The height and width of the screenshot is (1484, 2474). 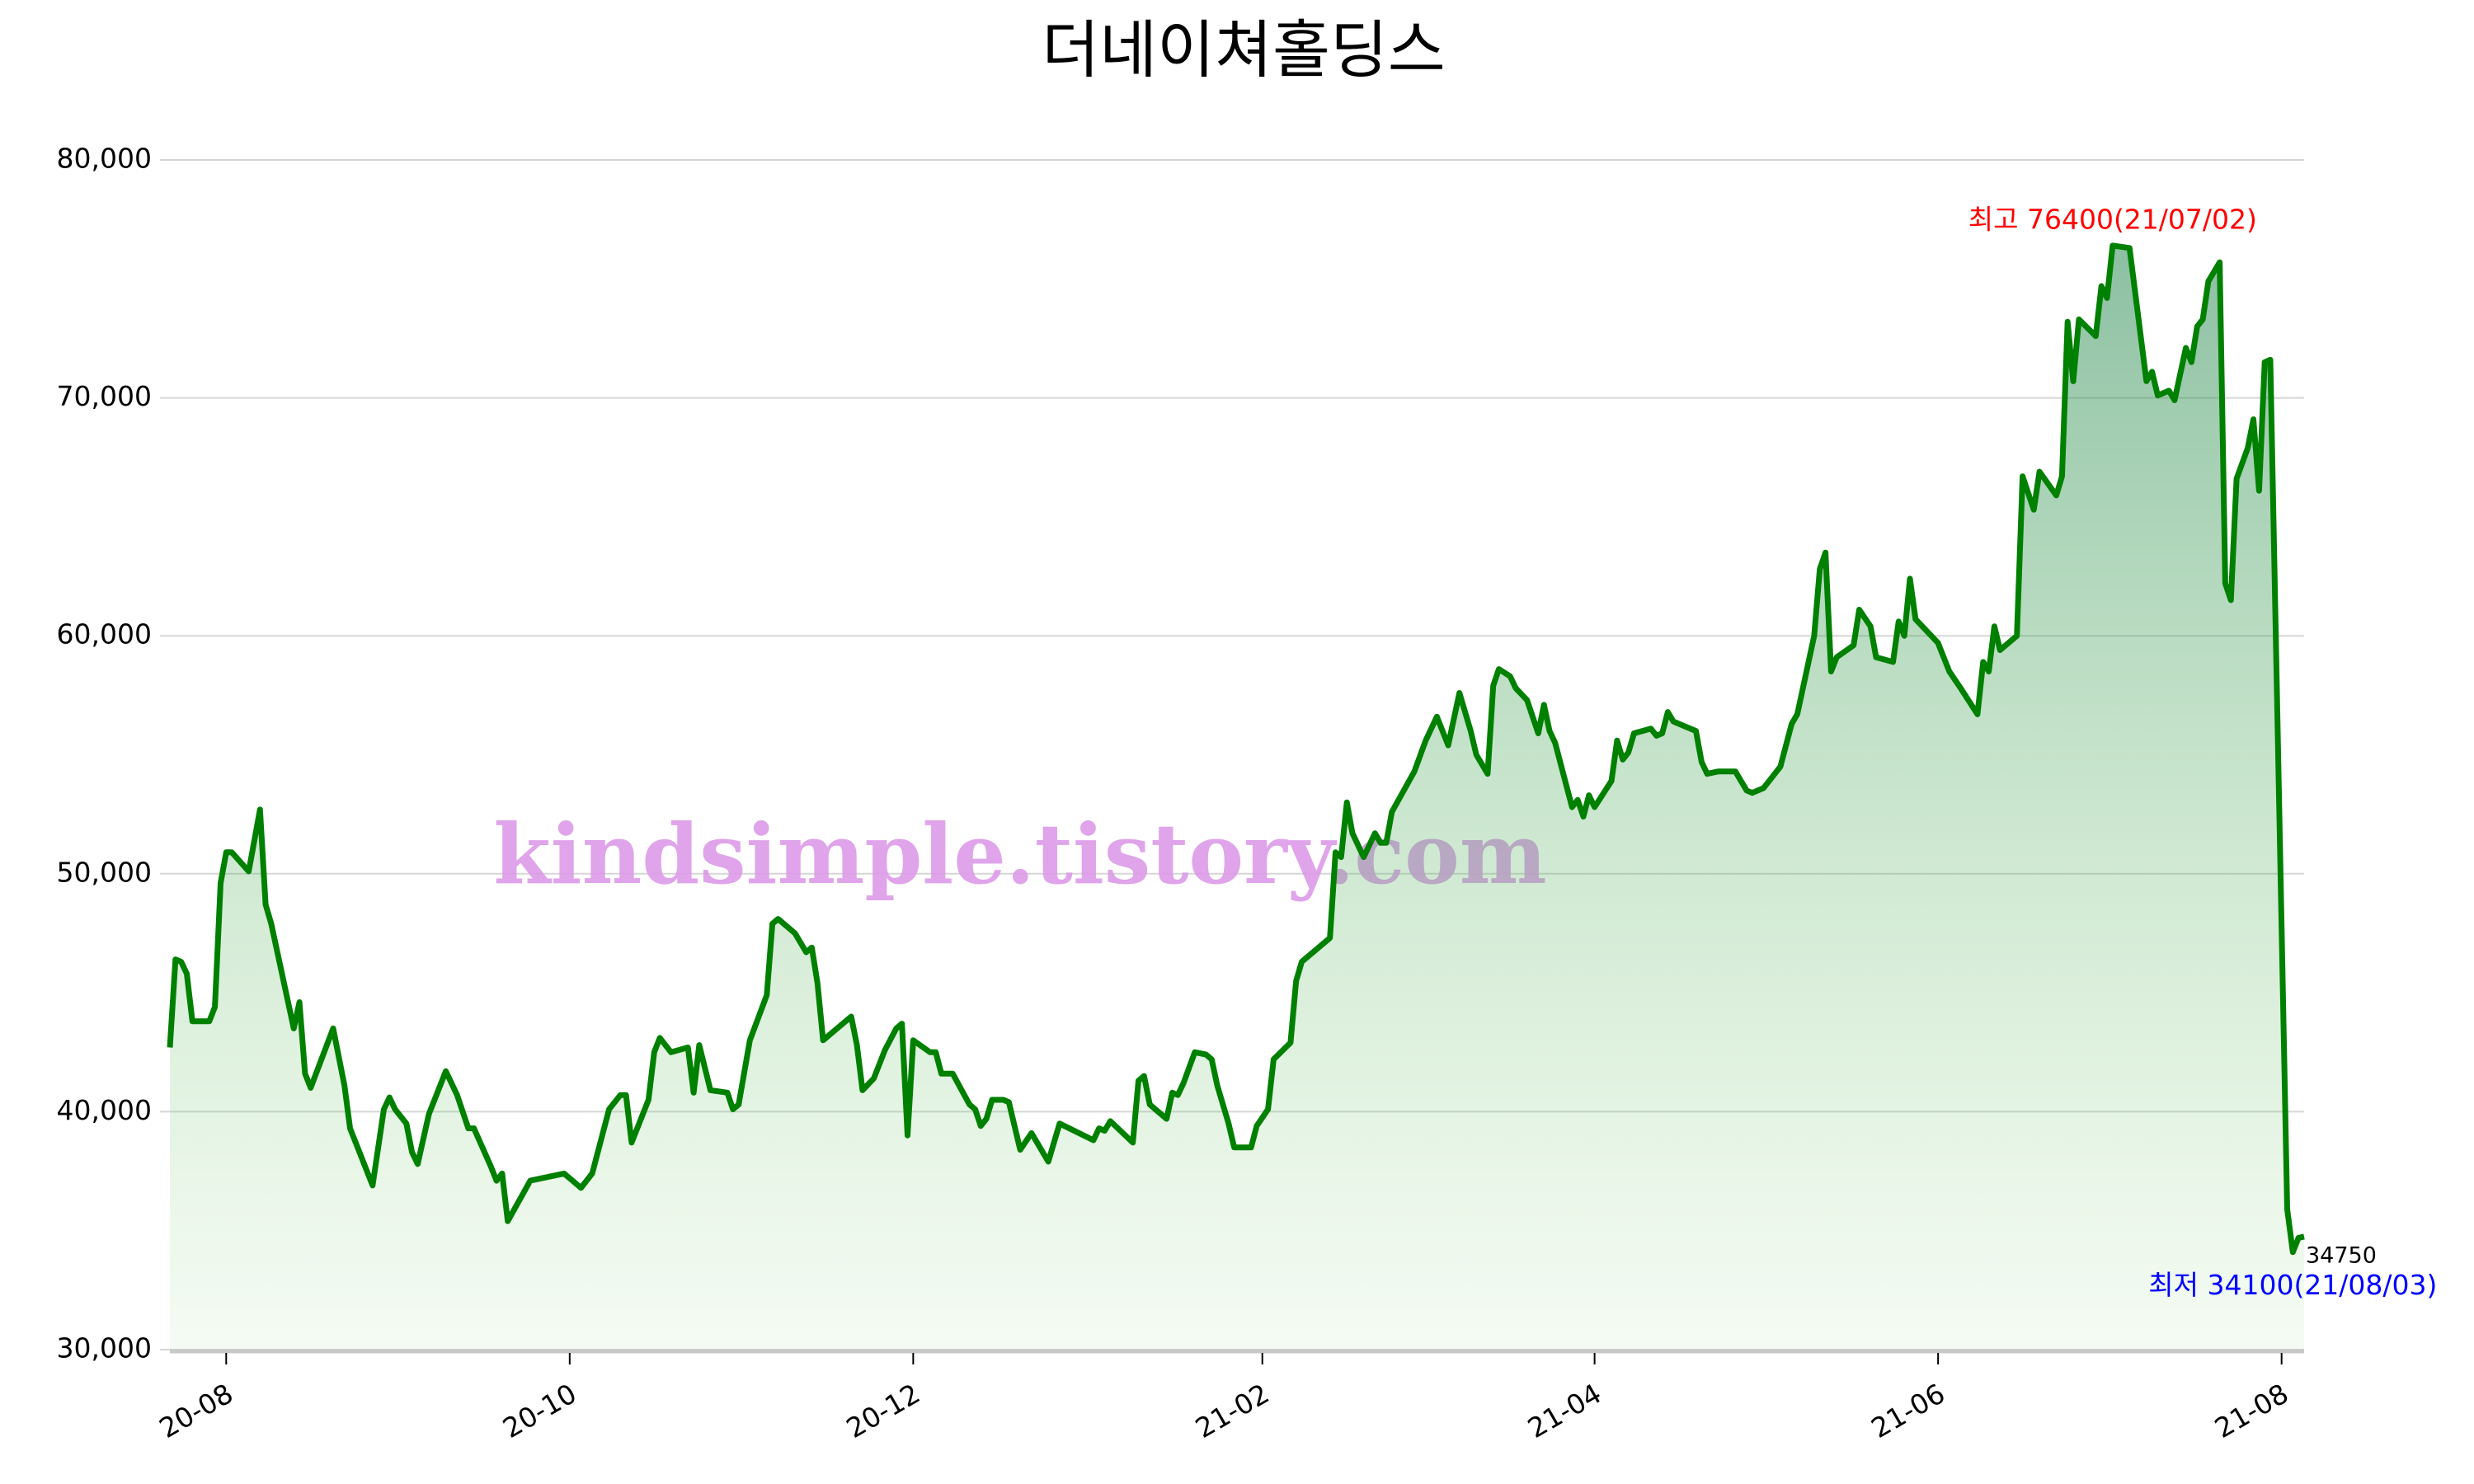 What do you see at coordinates (1232, 1410) in the screenshot?
I see `x-tick-label: 21-02` at bounding box center [1232, 1410].